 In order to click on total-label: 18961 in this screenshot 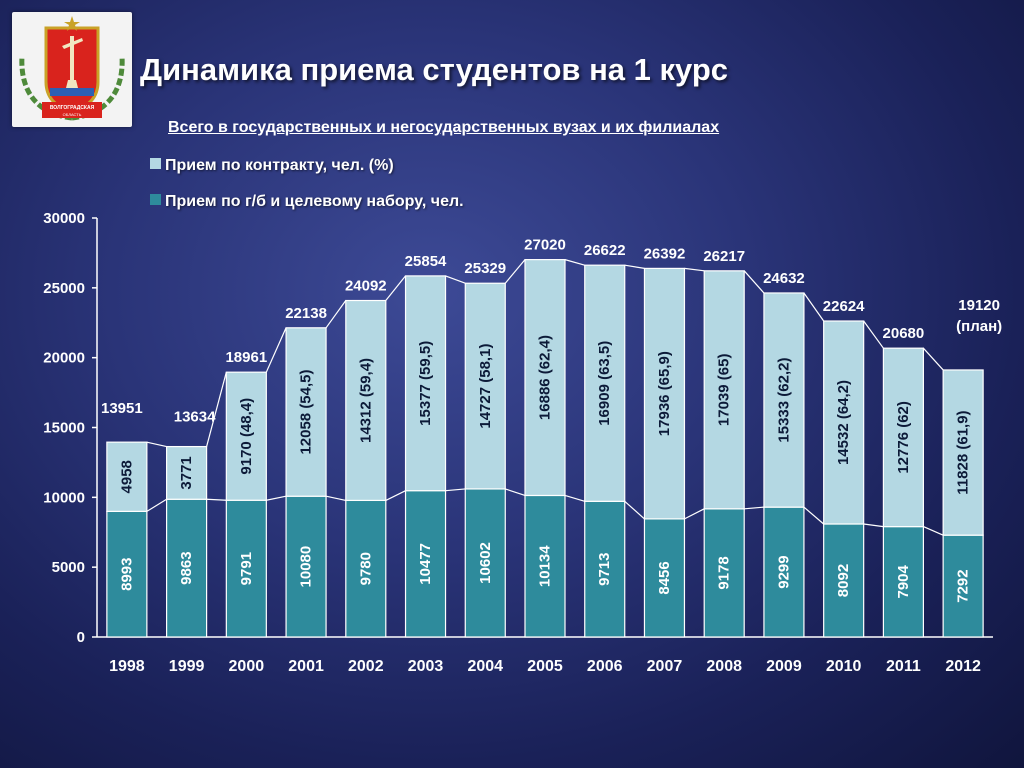, I will do `click(246, 357)`.